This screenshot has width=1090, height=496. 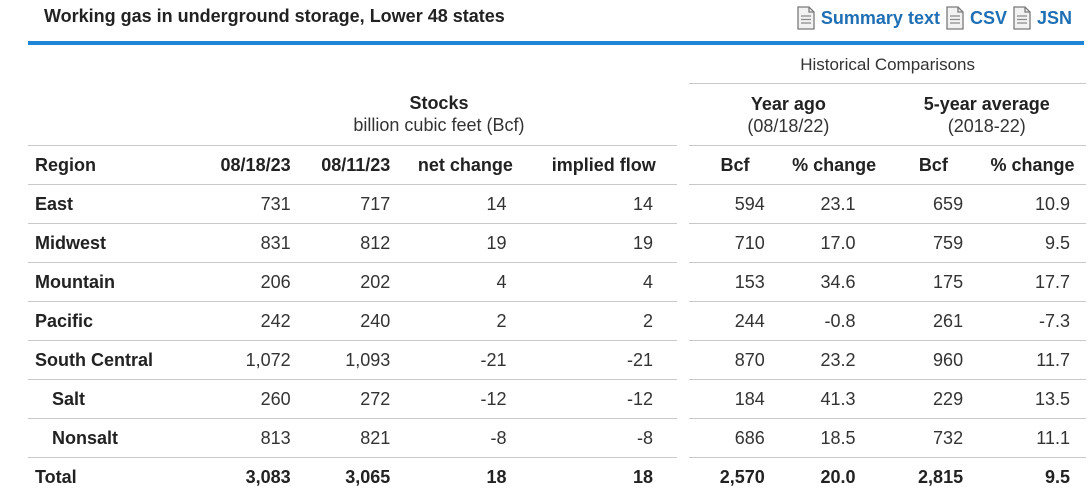 I want to click on five-year-group-header: 5-year average (2018-22), so click(x=987, y=115).